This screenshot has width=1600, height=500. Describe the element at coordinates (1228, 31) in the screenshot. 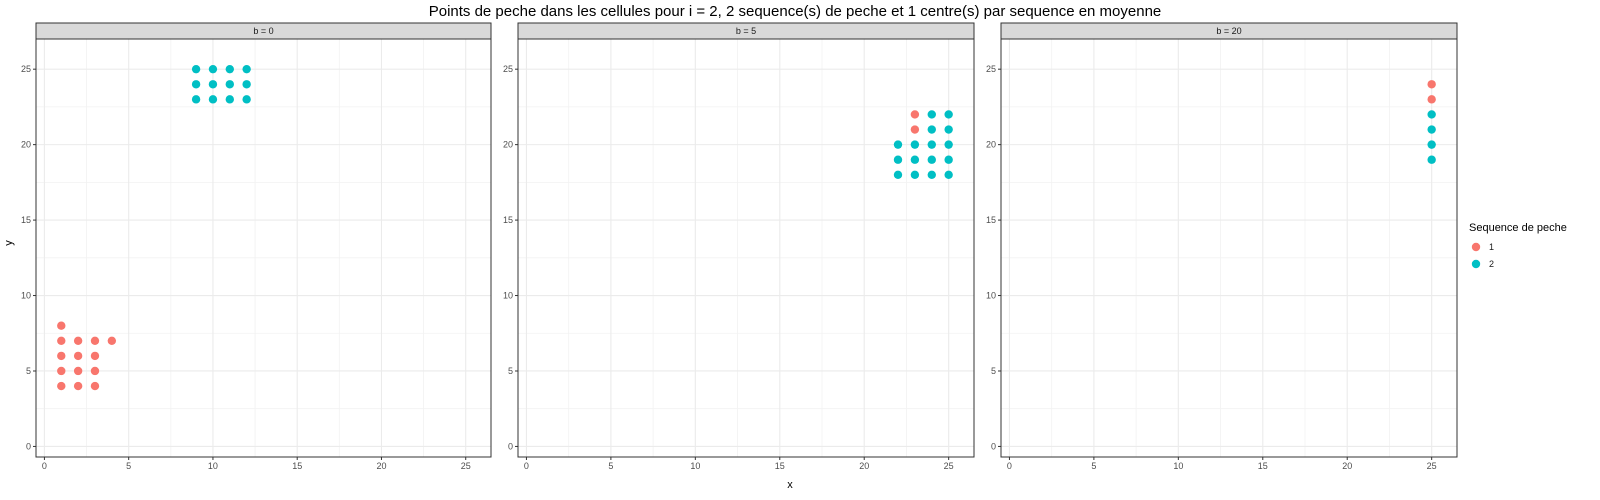

I see `facet-strip-label: b = 20` at that location.